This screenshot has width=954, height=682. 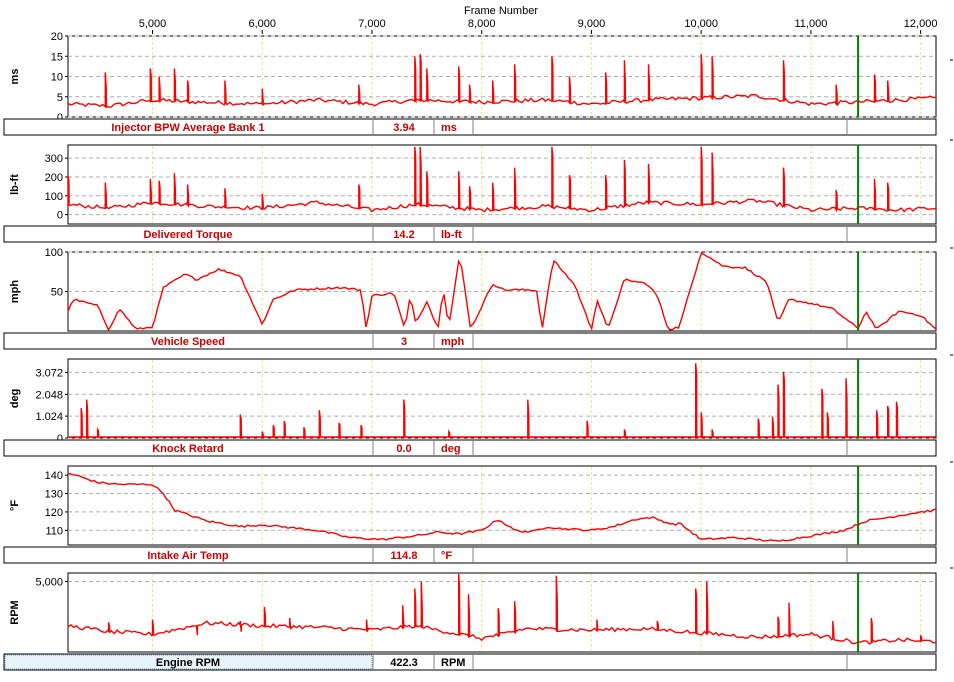 I want to click on y-axis-title: deg, so click(x=15, y=399).